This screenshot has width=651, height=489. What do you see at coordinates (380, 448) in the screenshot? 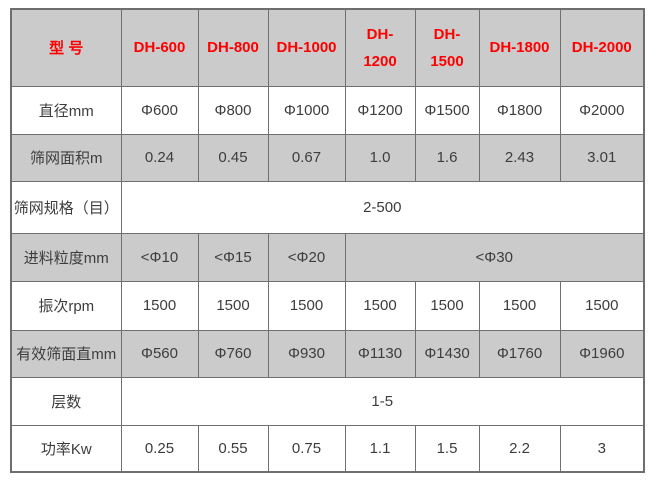
I see `spec-cell: 1.1` at bounding box center [380, 448].